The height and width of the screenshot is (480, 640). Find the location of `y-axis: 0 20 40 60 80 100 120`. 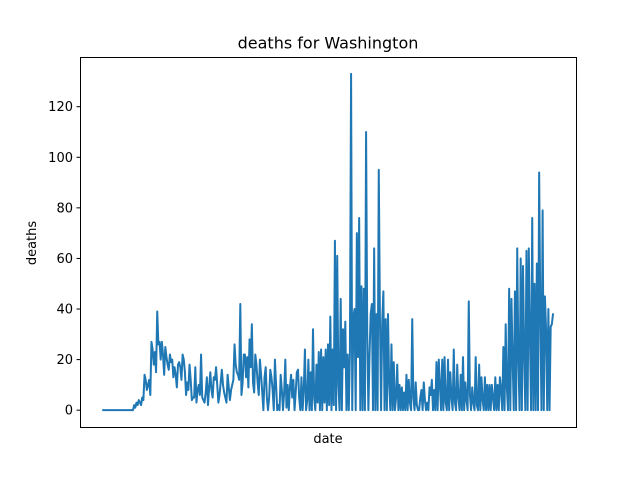

y-axis: 0 20 40 60 80 100 120 is located at coordinates (64, 259).